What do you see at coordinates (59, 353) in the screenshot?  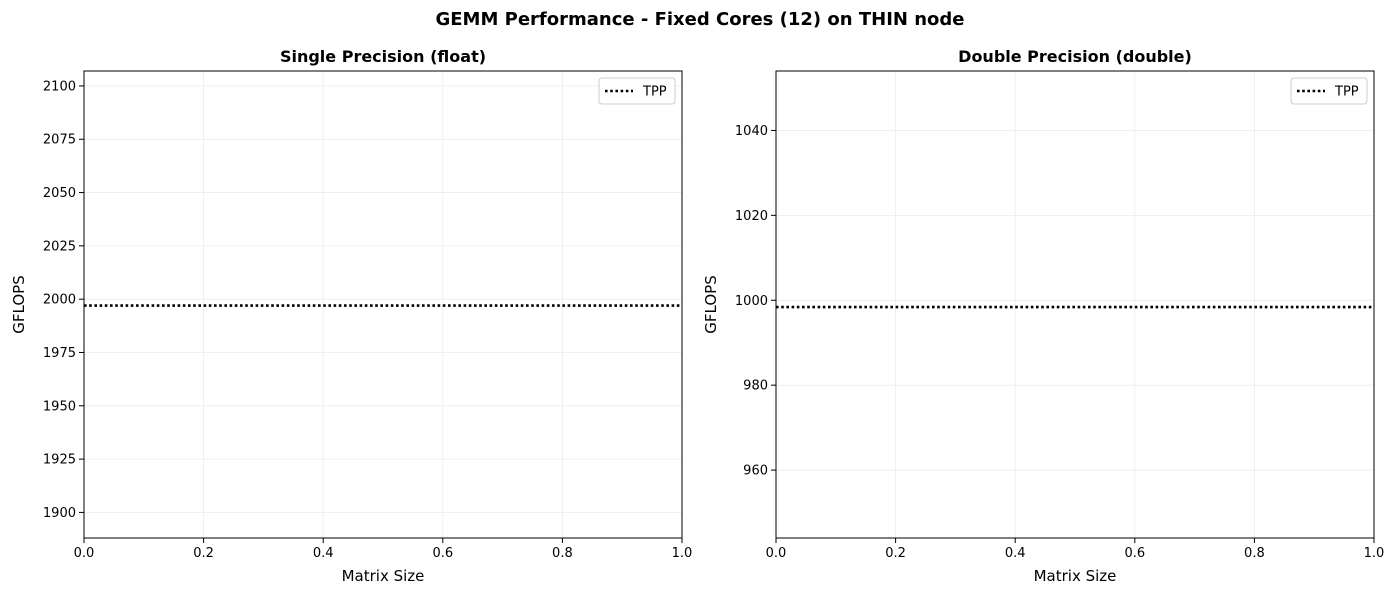 I see `y-tick-label: 1975` at bounding box center [59, 353].